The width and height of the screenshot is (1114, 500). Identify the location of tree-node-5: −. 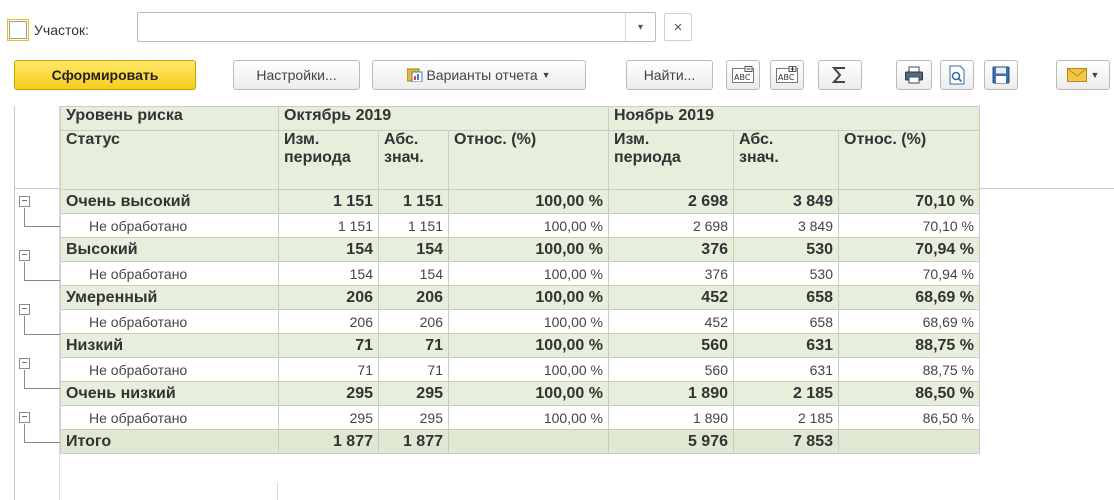
(38, 425).